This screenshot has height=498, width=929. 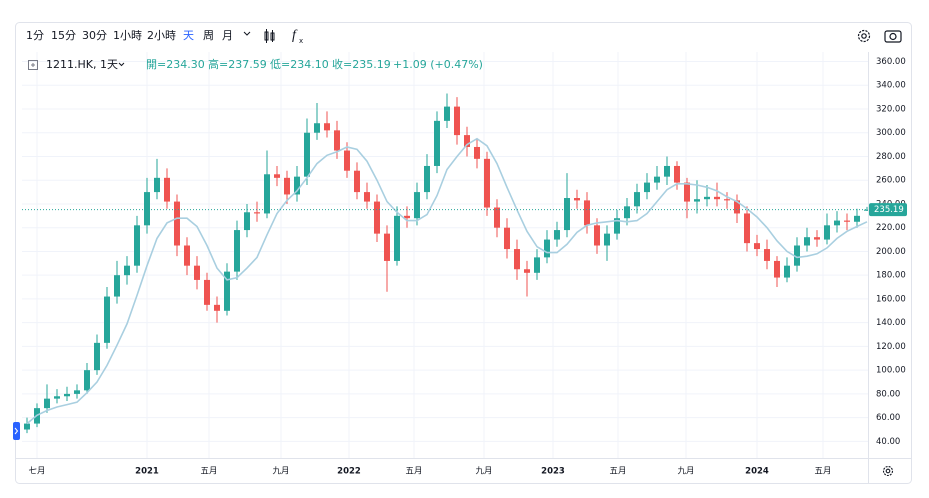 What do you see at coordinates (888, 471) in the screenshot?
I see `time-axis-settings` at bounding box center [888, 471].